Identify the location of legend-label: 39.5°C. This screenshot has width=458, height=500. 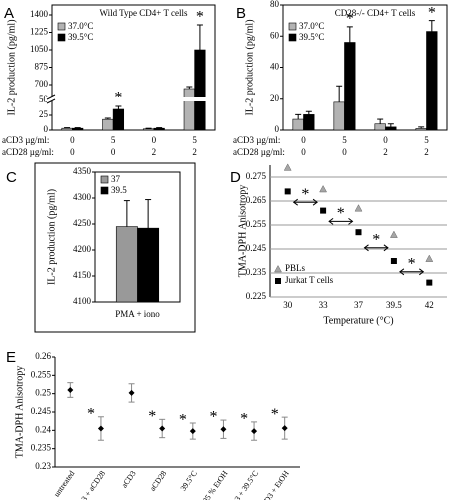
(311, 37).